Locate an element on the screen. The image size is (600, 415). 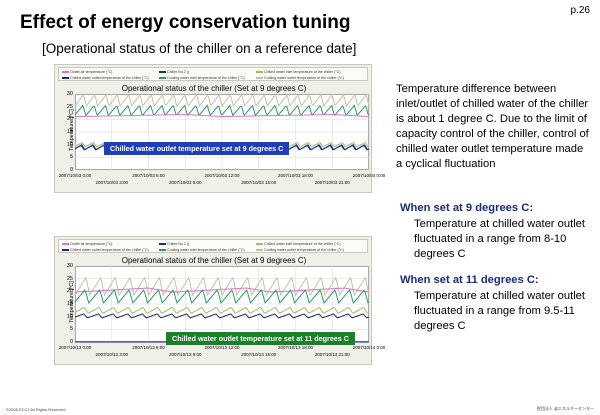
x-tick-label: 2007/10/13 12:00 is located at coordinates (222, 347).